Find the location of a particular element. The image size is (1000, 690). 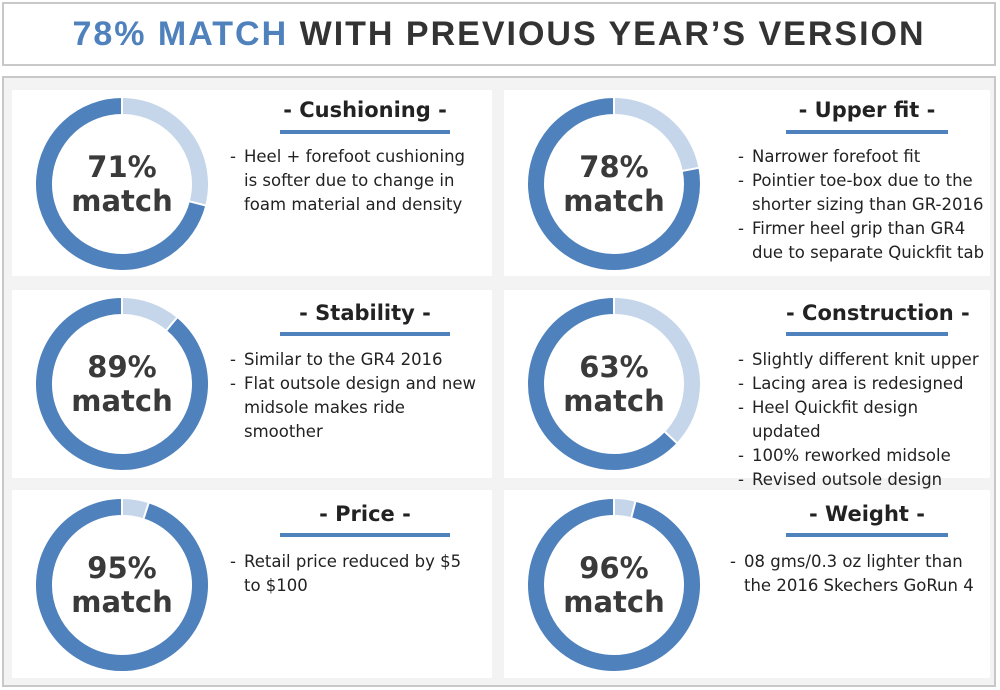

match-percent: 71% is located at coordinates (122, 167).